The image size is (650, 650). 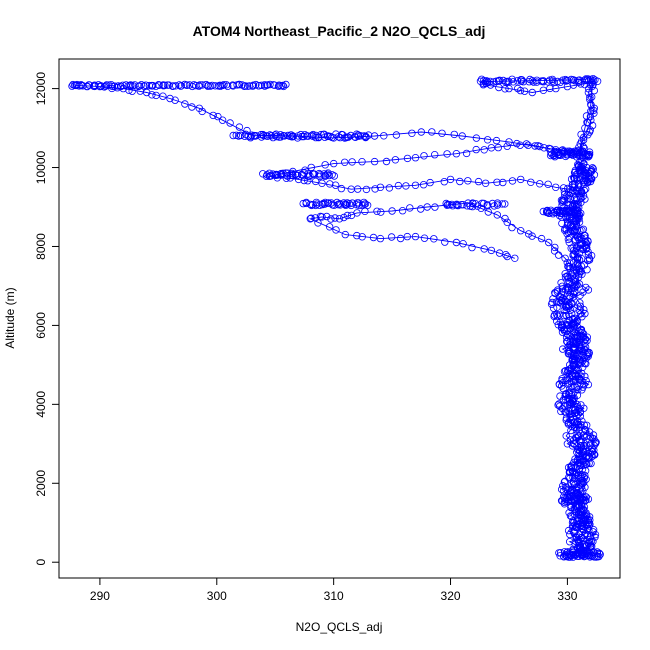 What do you see at coordinates (41, 483) in the screenshot?
I see `y-tick-label: 2000` at bounding box center [41, 483].